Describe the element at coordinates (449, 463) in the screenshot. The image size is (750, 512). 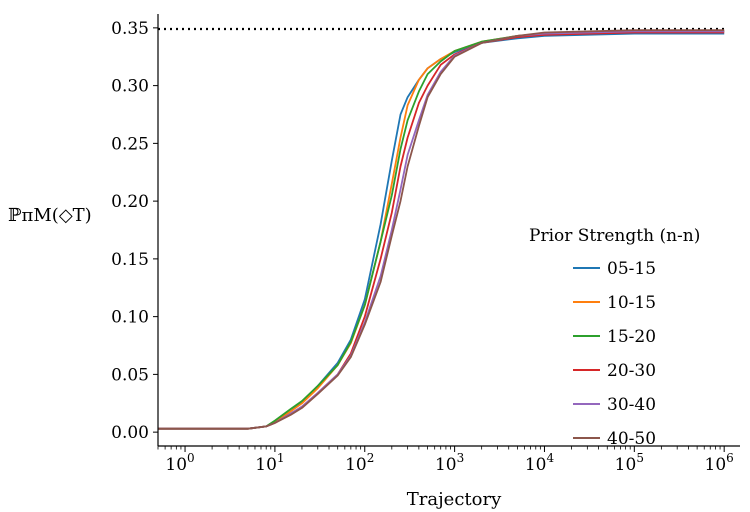
I see `x-tick-label: 10³` at that location.